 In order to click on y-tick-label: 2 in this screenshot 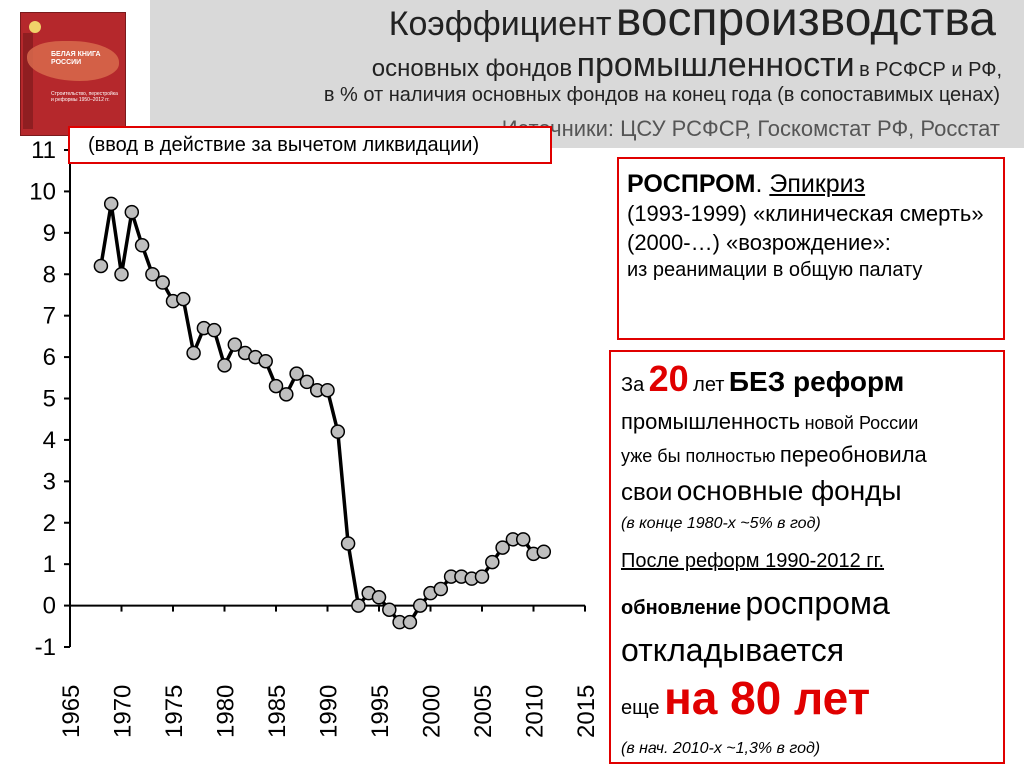, I will do `click(49, 523)`.